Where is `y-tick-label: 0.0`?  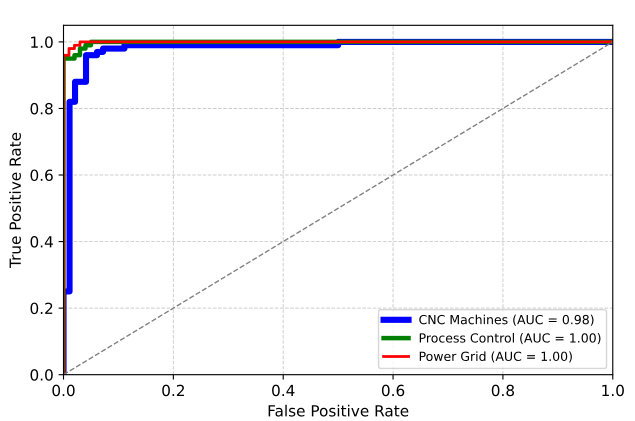
y-tick-label: 0.0 is located at coordinates (41, 375).